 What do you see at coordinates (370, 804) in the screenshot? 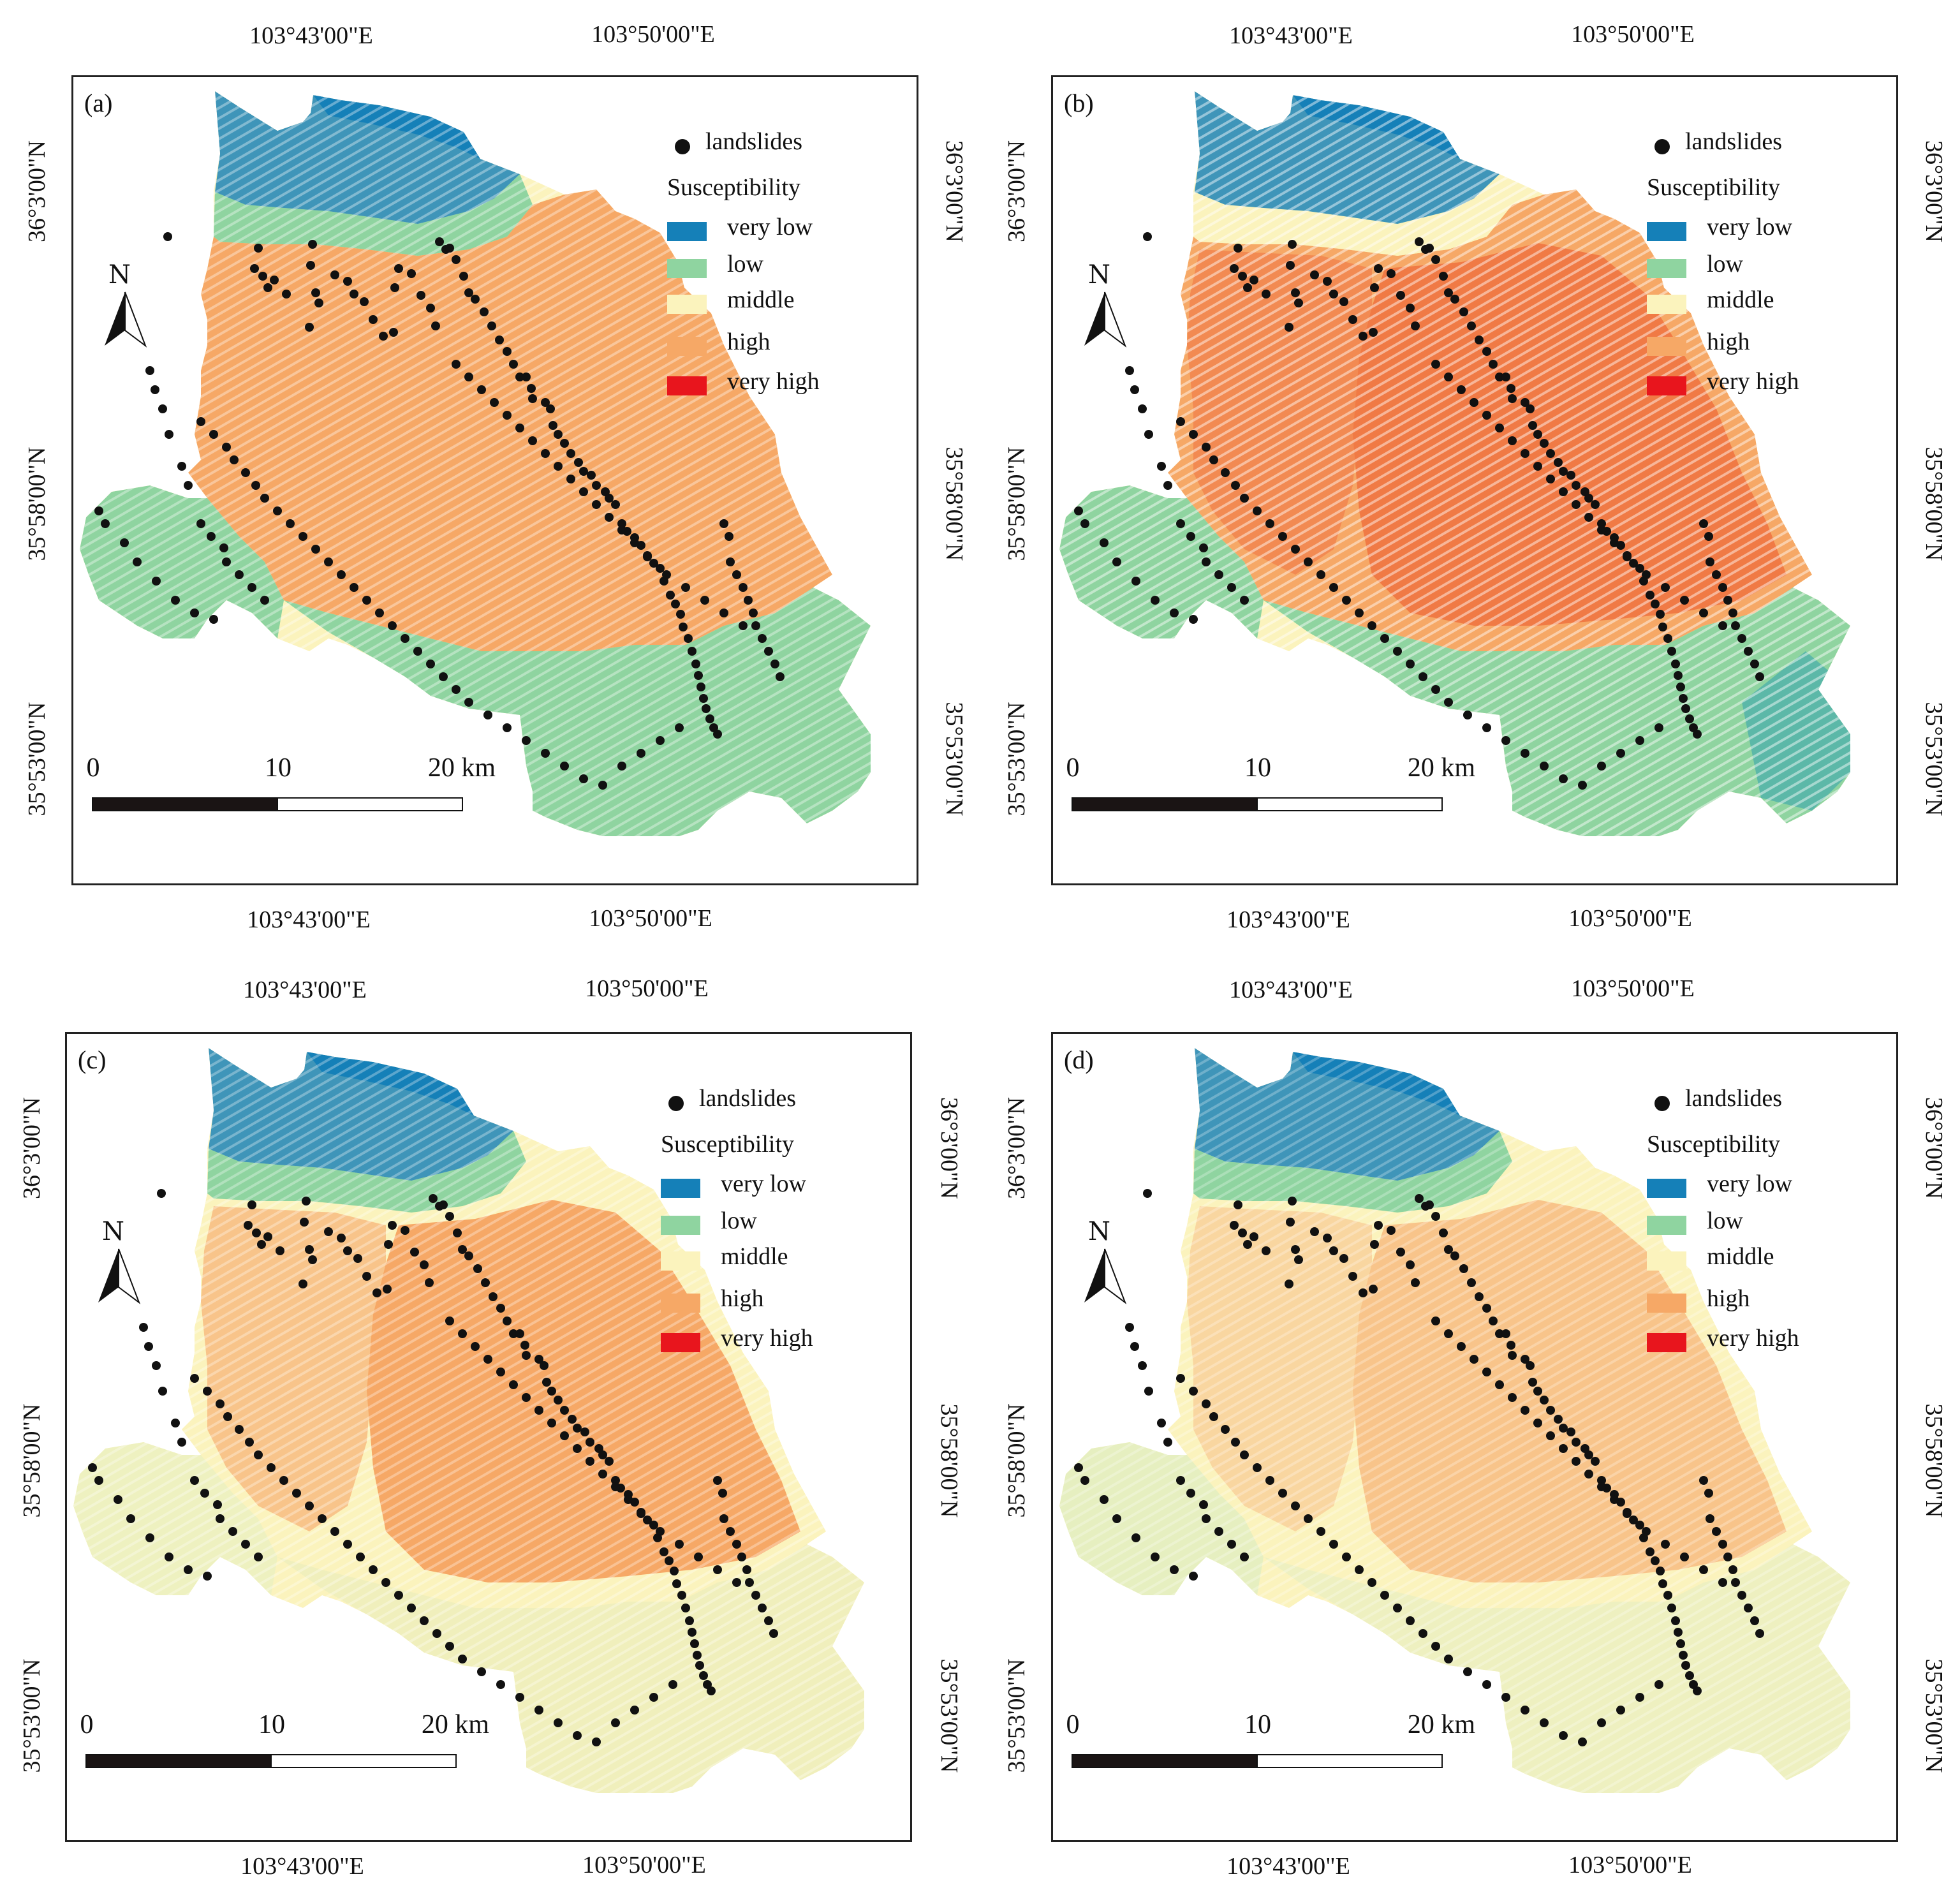
I see `scale-bar-white` at bounding box center [370, 804].